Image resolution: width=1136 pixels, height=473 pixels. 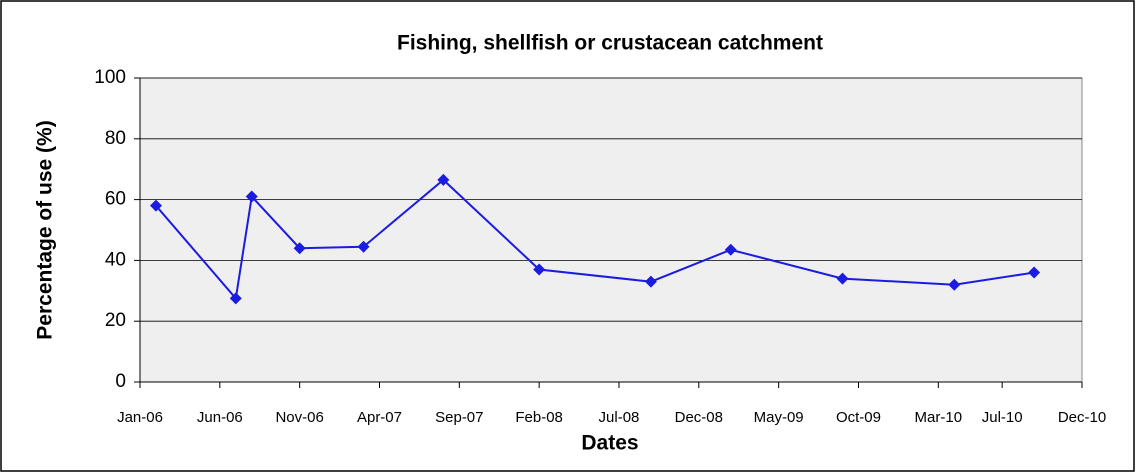 What do you see at coordinates (619, 417) in the screenshot?
I see `x-tick-label: Jul-08` at bounding box center [619, 417].